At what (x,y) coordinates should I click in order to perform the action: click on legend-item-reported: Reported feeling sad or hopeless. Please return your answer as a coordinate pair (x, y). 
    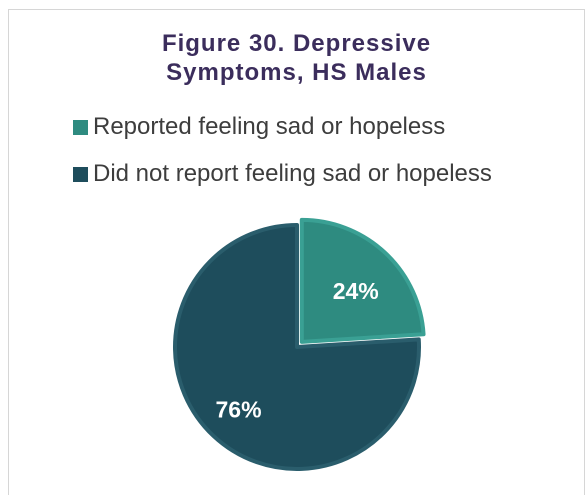
    Looking at the image, I should click on (259, 127).